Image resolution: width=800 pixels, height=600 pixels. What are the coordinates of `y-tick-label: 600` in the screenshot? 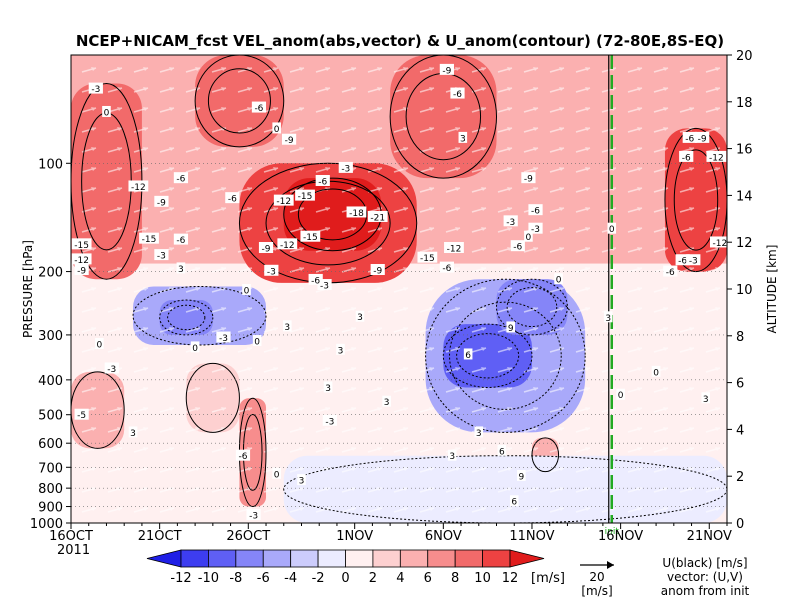 It's located at (50, 444).